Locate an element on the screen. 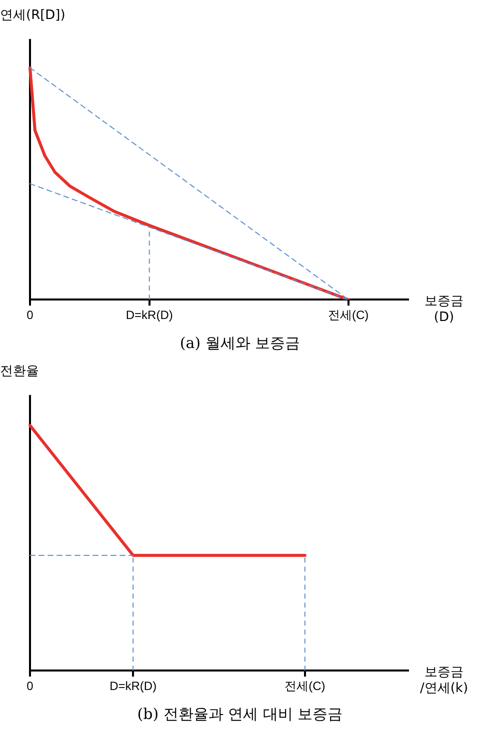  y-axis-title: 전환율 is located at coordinates (19, 371).